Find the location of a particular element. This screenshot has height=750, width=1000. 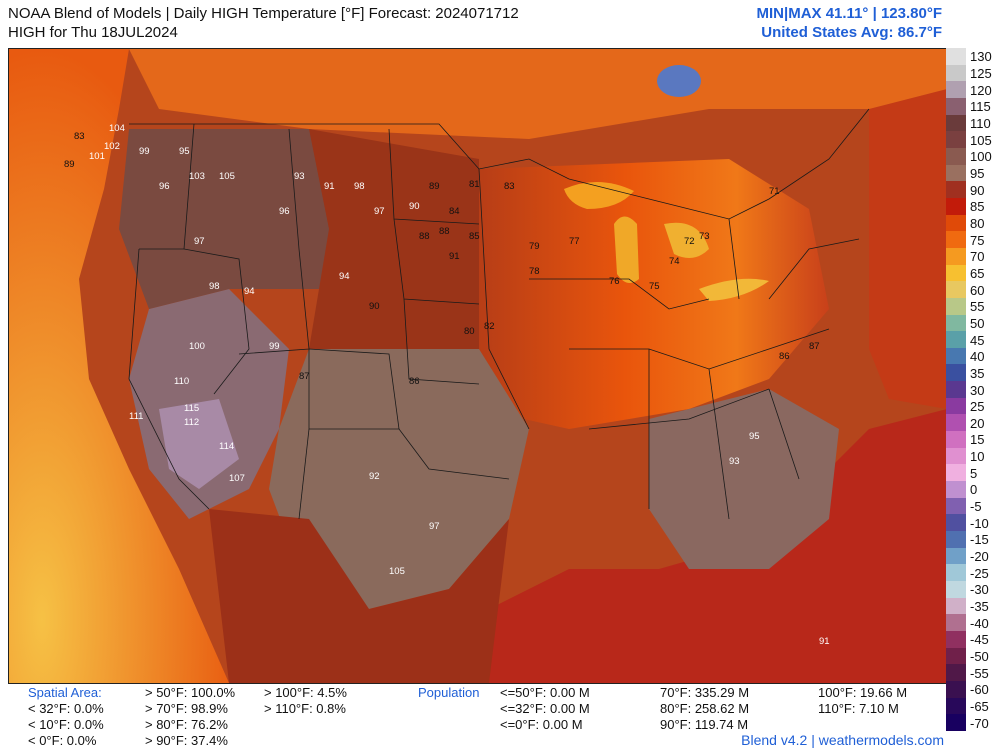

lake-huron is located at coordinates (686, 240).